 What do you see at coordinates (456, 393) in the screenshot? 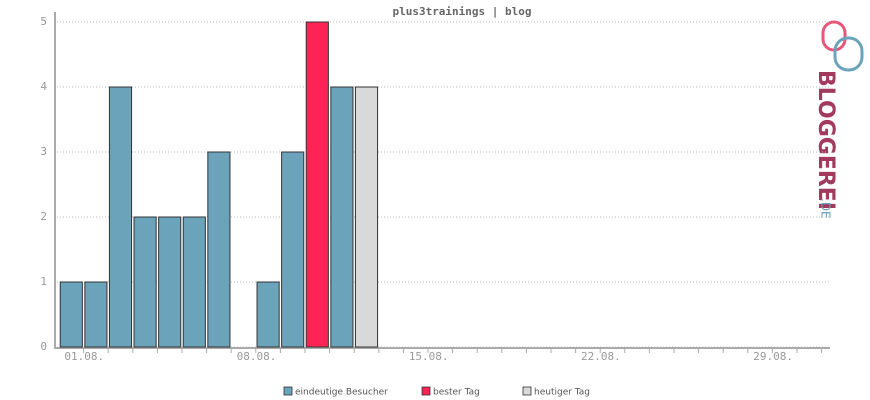
I see `legend-label: bester Tag` at bounding box center [456, 393].